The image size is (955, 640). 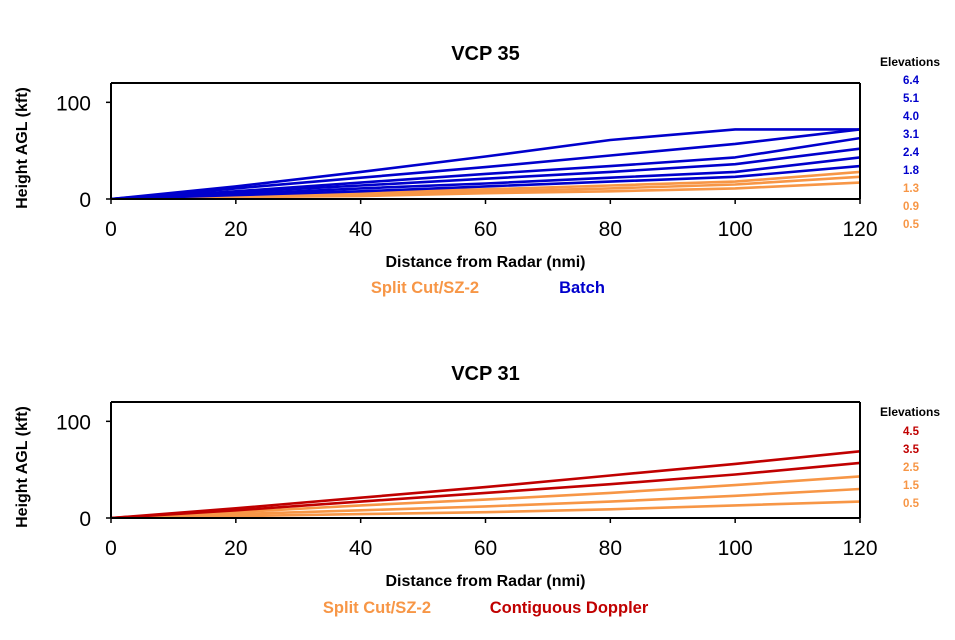 I want to click on legend-item-1.8: 1.8, so click(x=911, y=171).